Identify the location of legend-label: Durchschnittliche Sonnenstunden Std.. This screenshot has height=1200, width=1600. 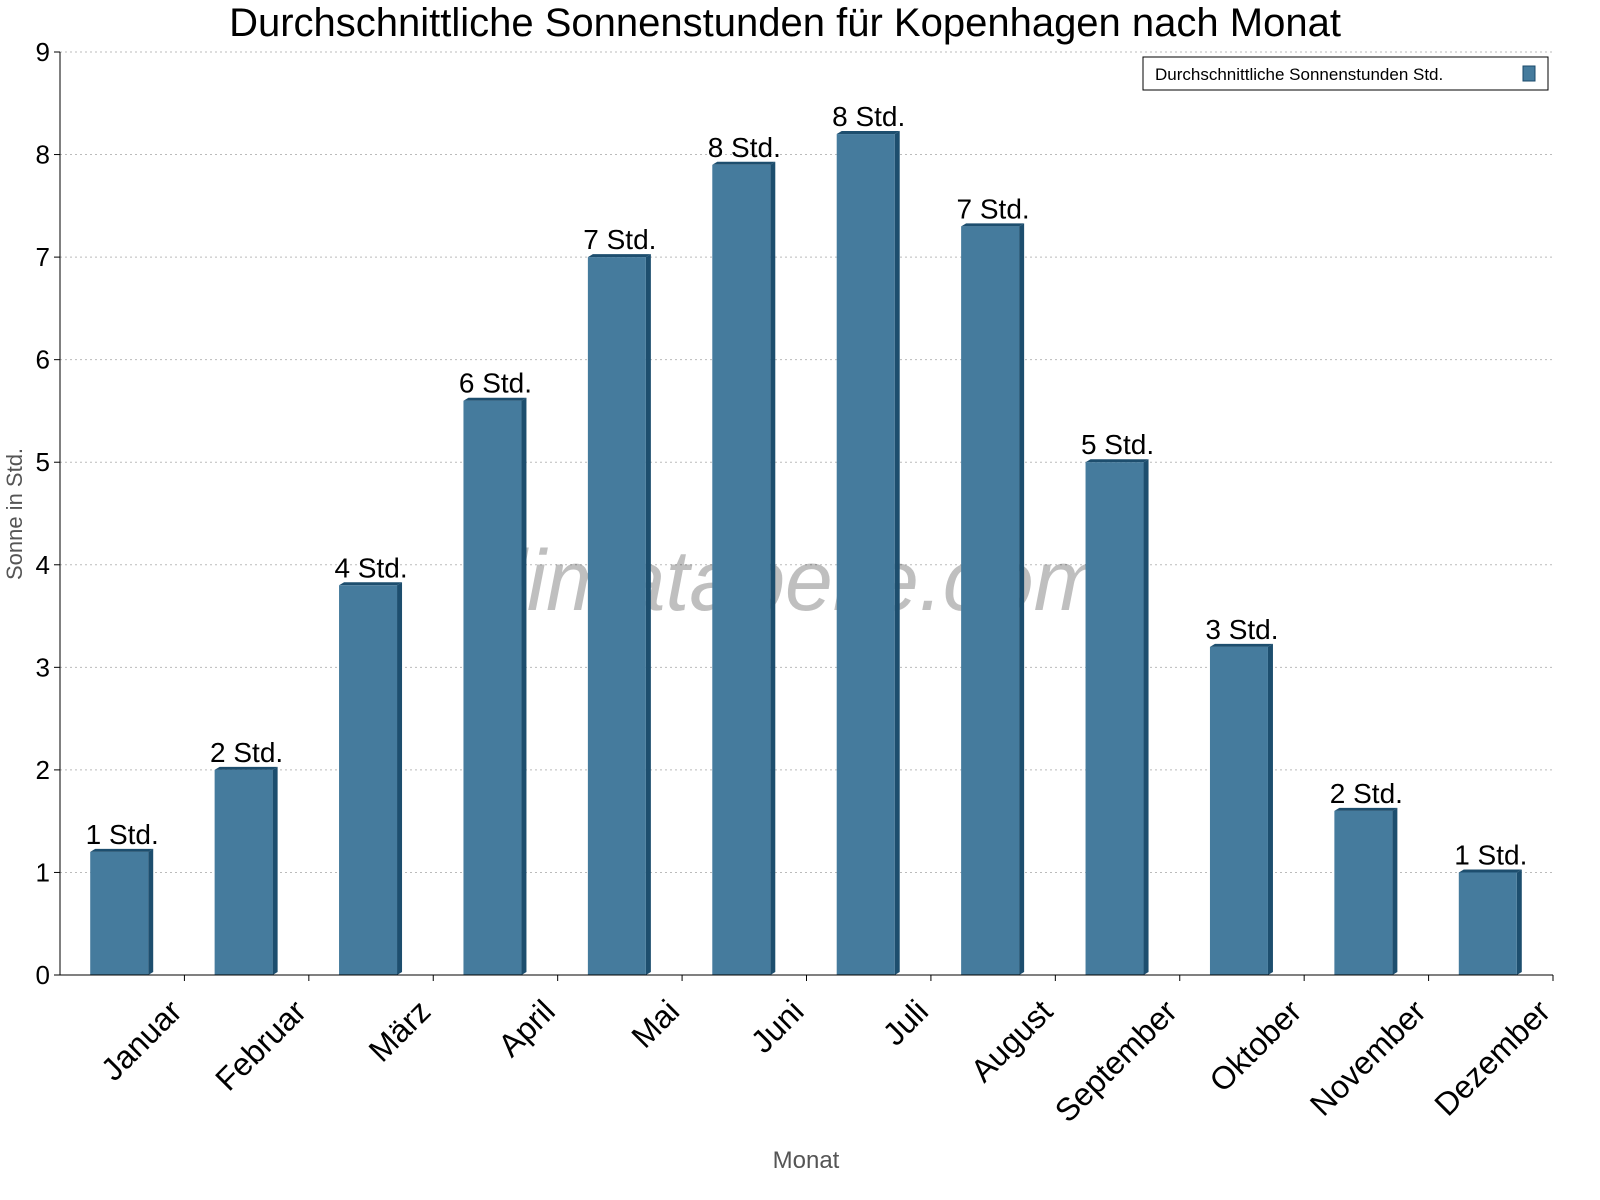
(1299, 74).